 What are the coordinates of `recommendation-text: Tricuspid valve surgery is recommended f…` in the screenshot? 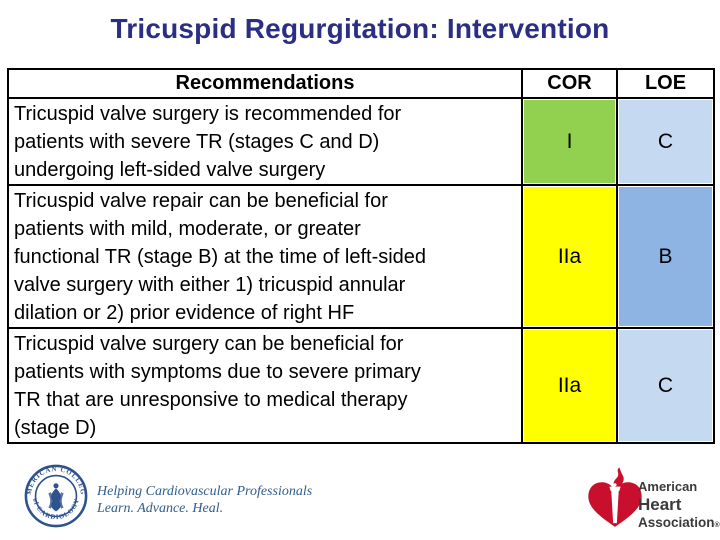 It's located at (265, 141).